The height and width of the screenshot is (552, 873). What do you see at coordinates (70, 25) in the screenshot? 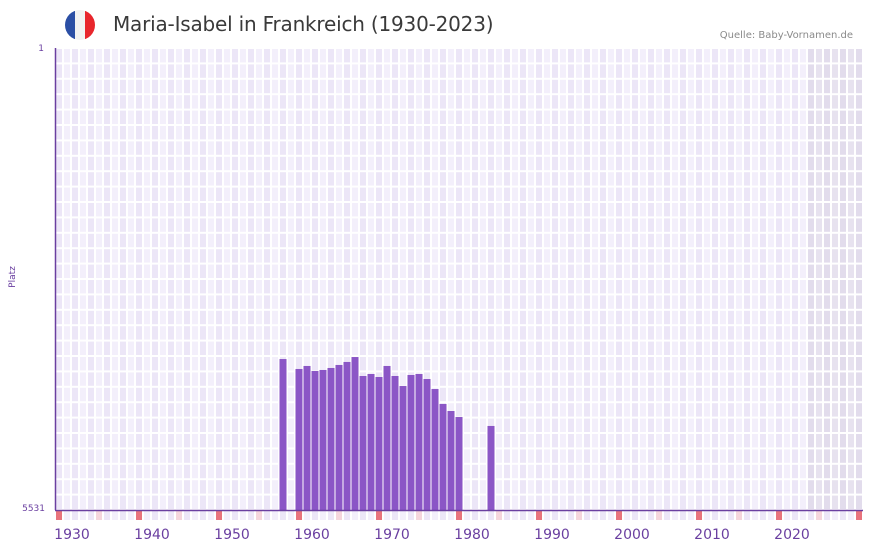
I see `flag-blue-stripe` at bounding box center [70, 25].